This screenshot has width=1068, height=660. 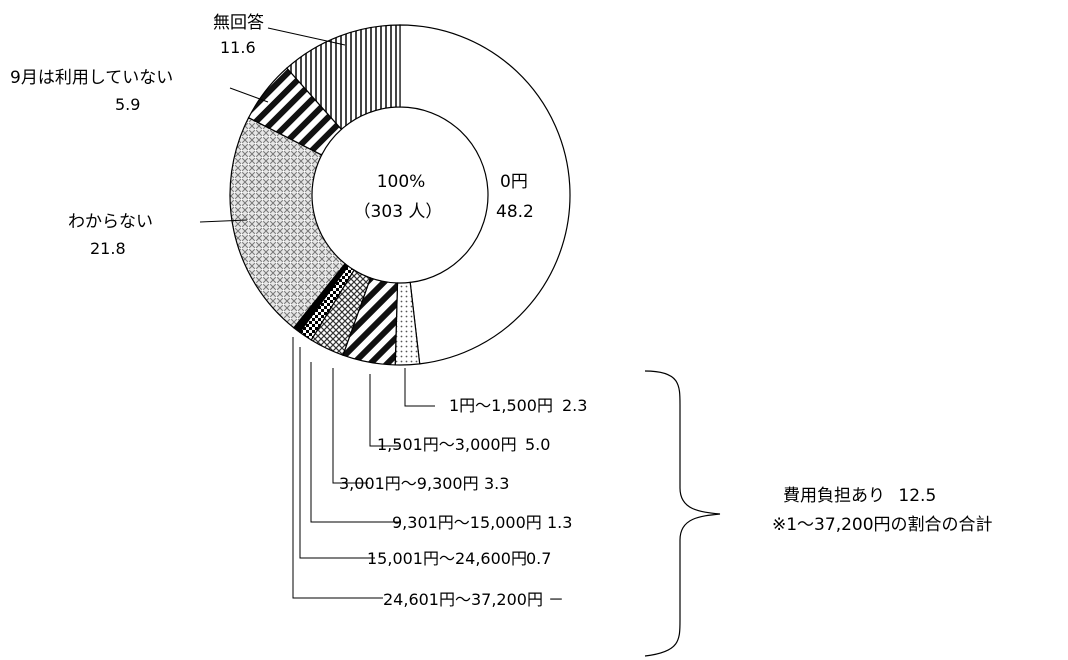 I want to click on slice-label-0yen: 0円, so click(x=514, y=182).